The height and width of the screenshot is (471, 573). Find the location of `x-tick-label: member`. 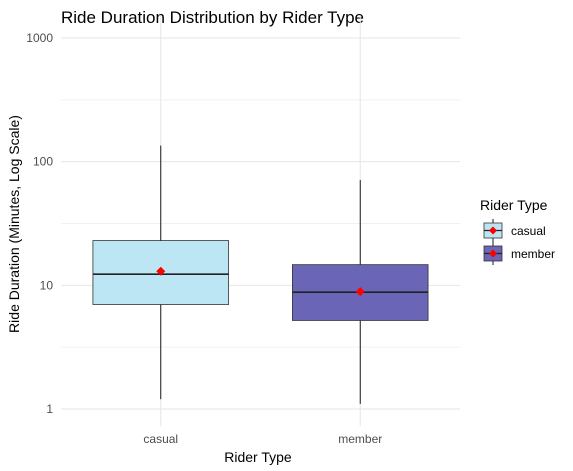

x-tick-label: member is located at coordinates (360, 439).